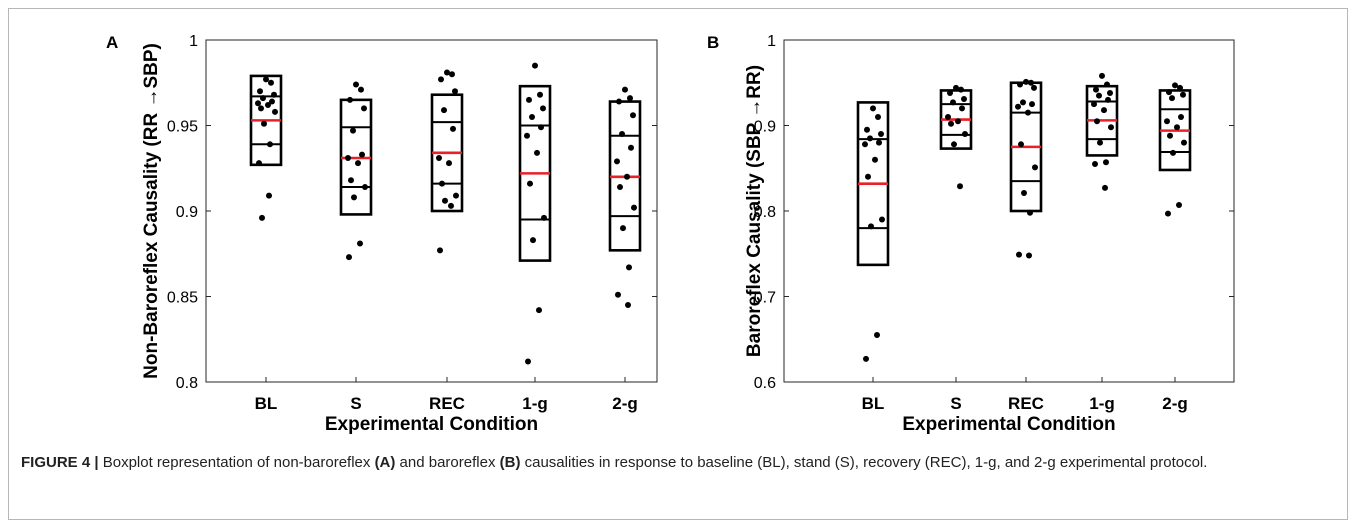 The image size is (1357, 529). Describe the element at coordinates (447, 462) in the screenshot. I see `caption-text-2: and baroreflex` at that location.